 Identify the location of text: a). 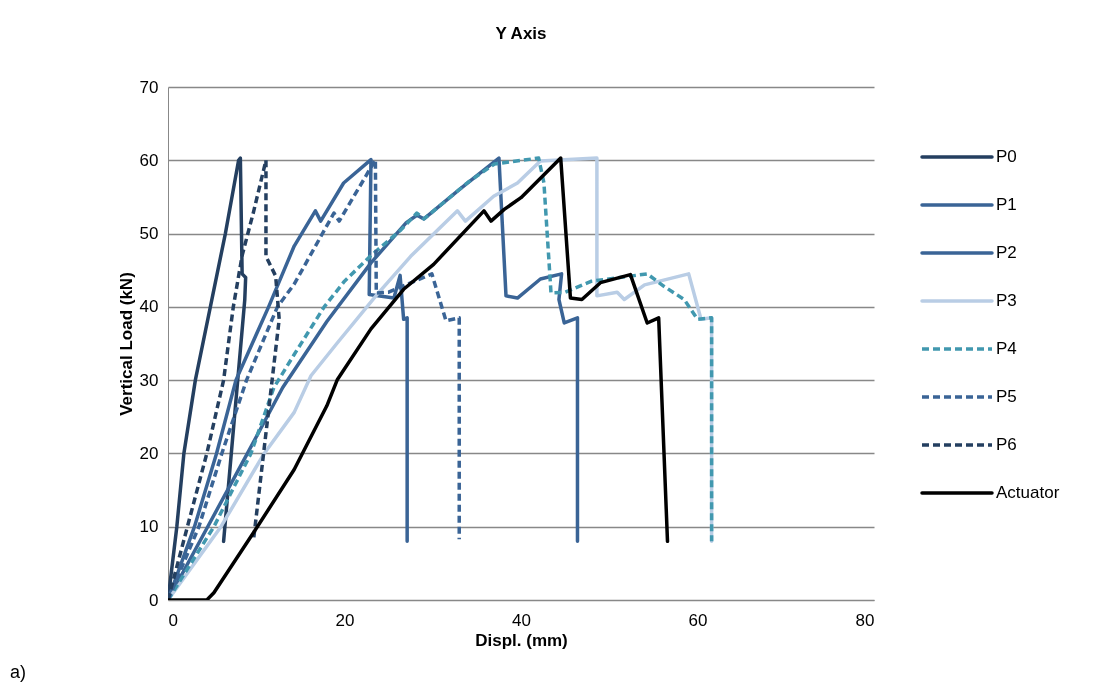
(18, 672).